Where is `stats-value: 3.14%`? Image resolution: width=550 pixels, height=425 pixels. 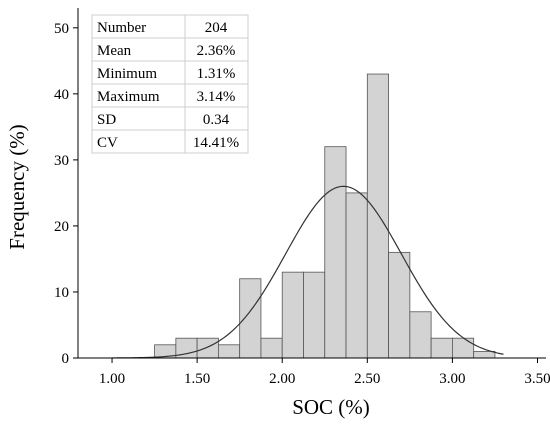 stats-value: 3.14% is located at coordinates (216, 97).